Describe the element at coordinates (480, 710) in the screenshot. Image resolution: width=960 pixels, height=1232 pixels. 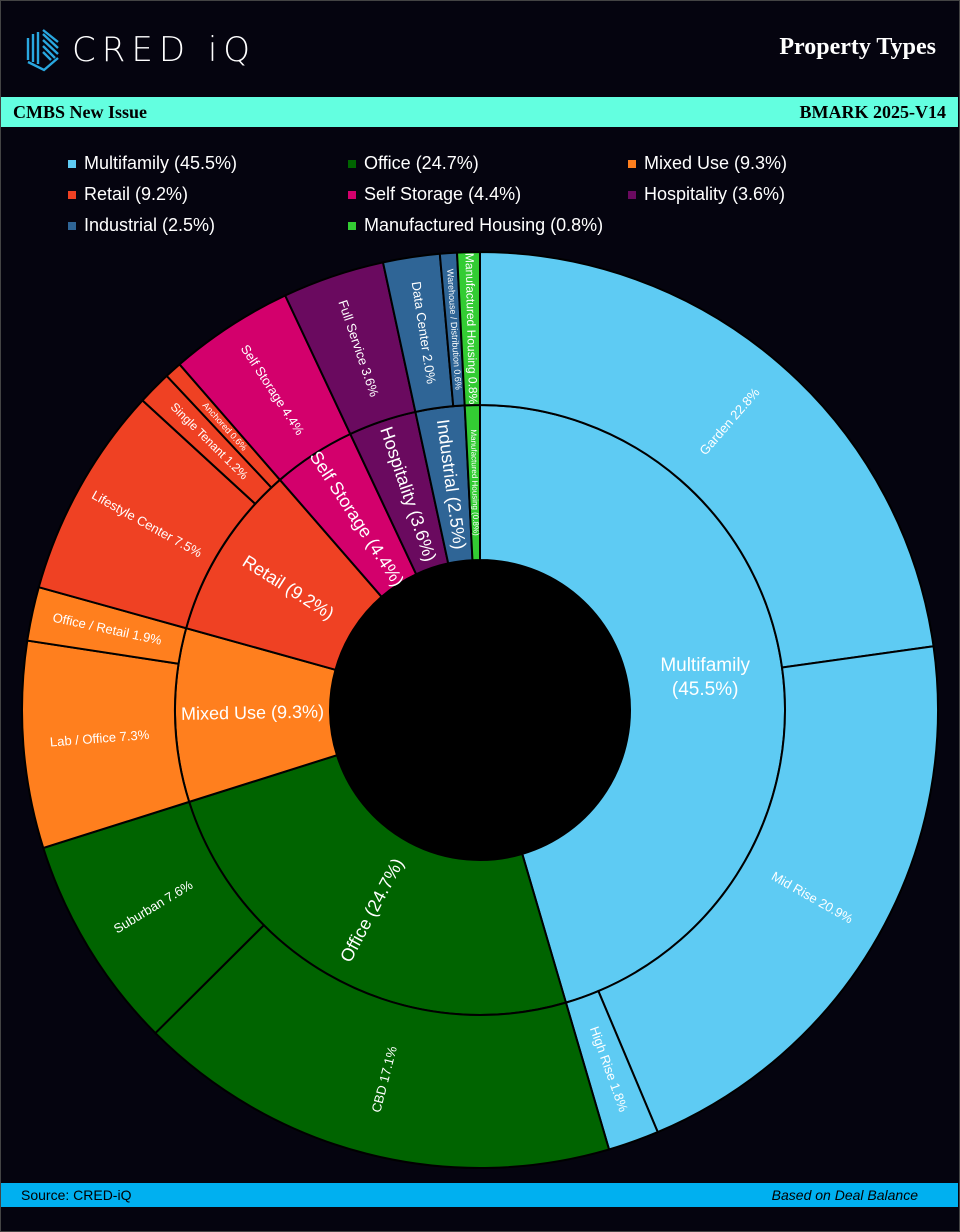
I see `center-hole` at that location.